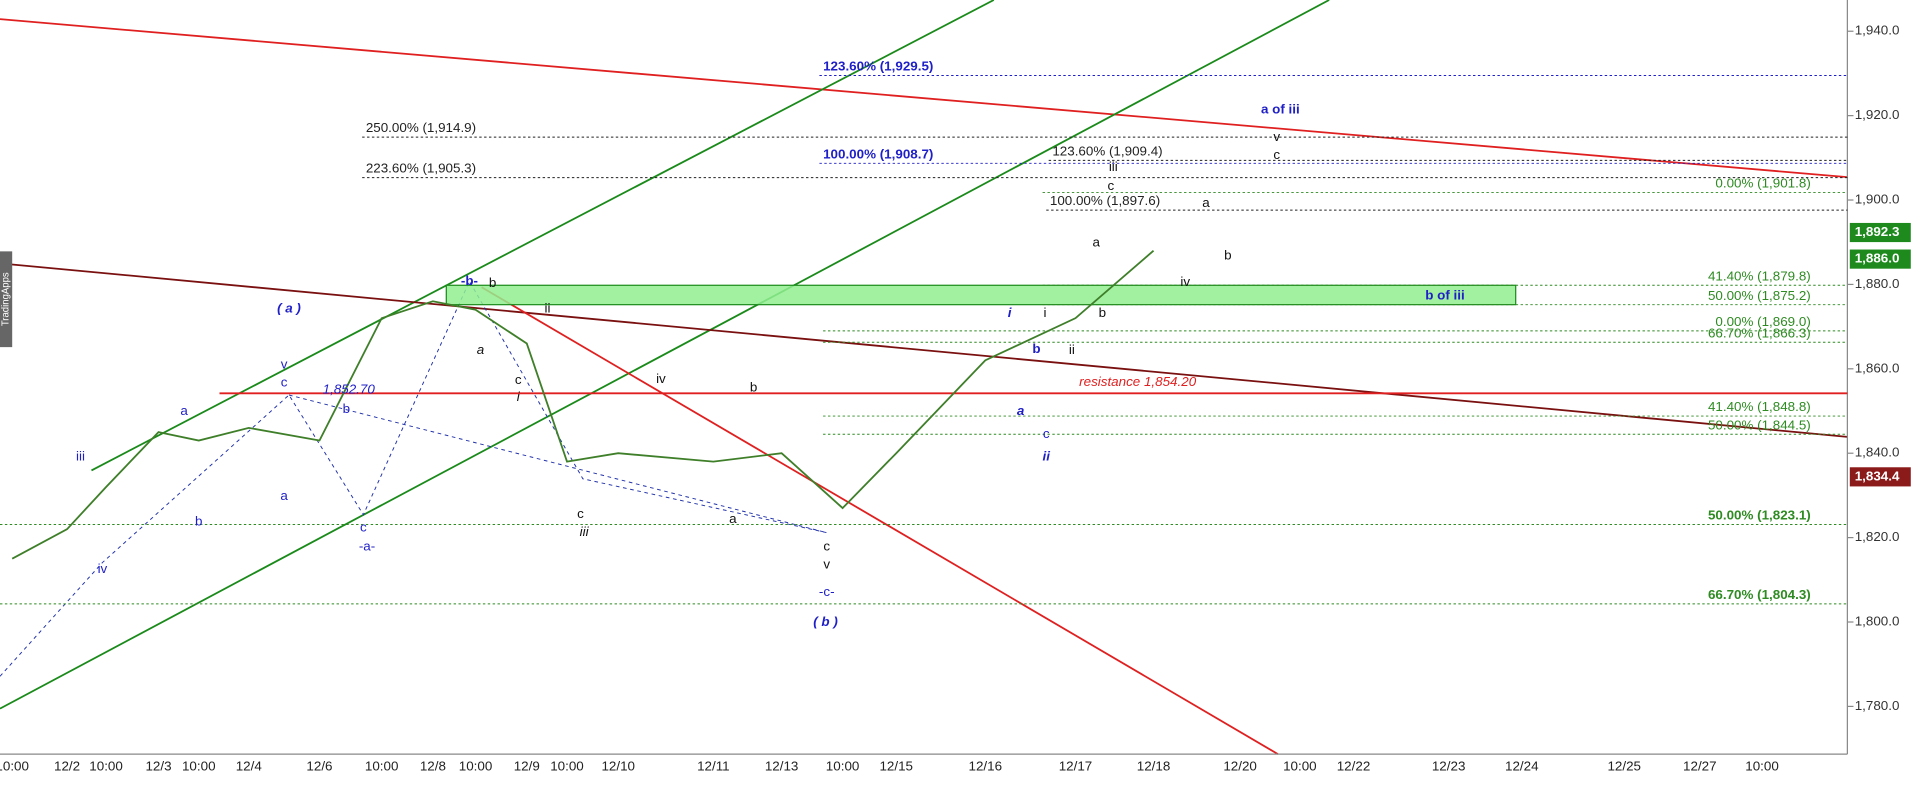  What do you see at coordinates (1759, 424) in the screenshot?
I see `fib-label: 50.00% (1,844.5)` at bounding box center [1759, 424].